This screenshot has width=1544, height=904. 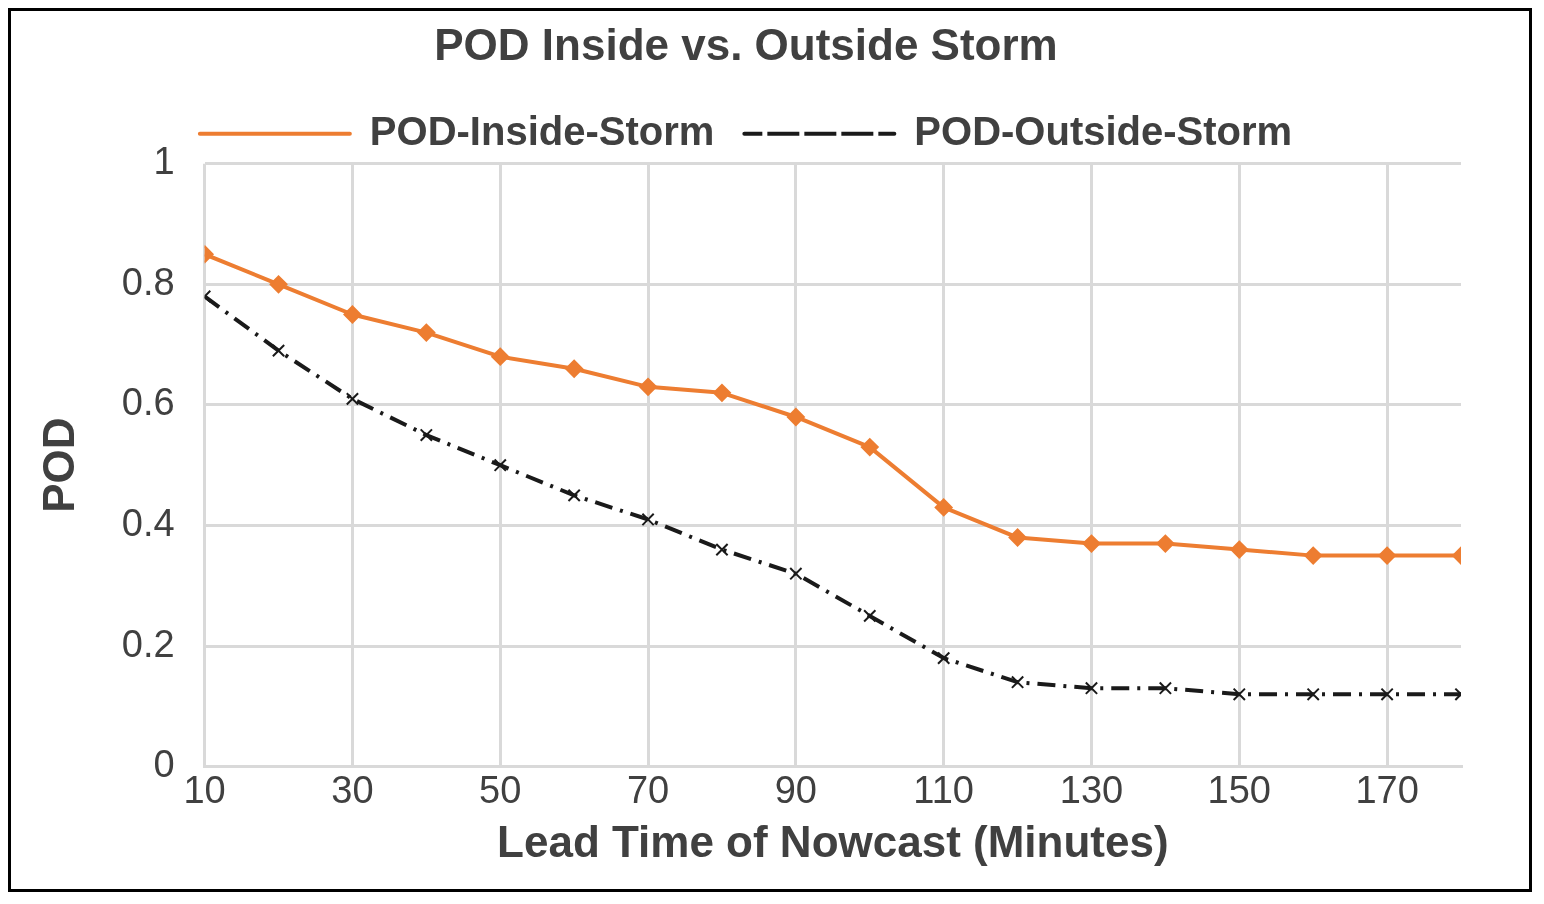 What do you see at coordinates (148, 643) in the screenshot?
I see `y-tick-label: 0.2` at bounding box center [148, 643].